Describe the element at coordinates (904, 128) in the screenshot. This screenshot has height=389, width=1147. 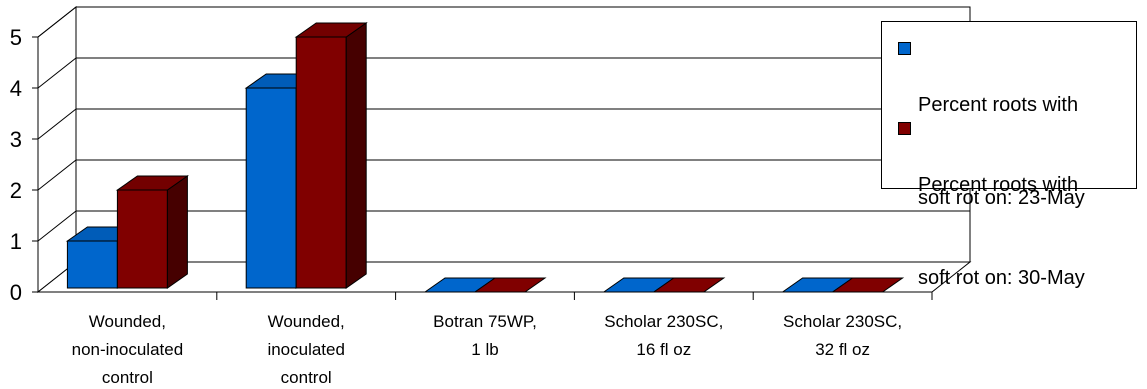
I see `legend-swatch-30-may` at that location.